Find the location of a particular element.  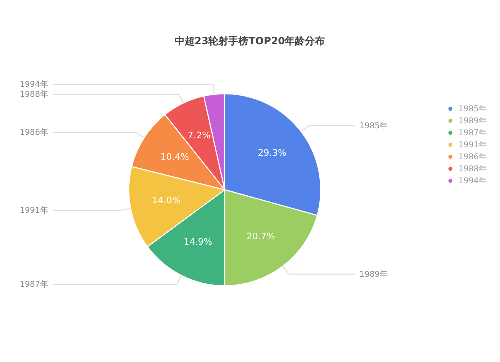

legend-label: 1986年 is located at coordinates (472, 157).